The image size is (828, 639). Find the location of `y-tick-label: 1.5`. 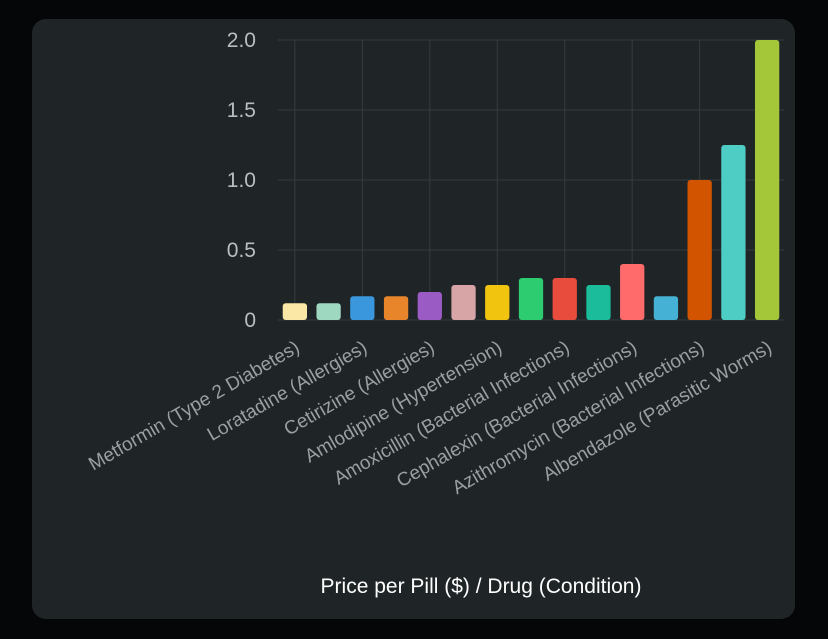

y-tick-label: 1.5 is located at coordinates (241, 110).